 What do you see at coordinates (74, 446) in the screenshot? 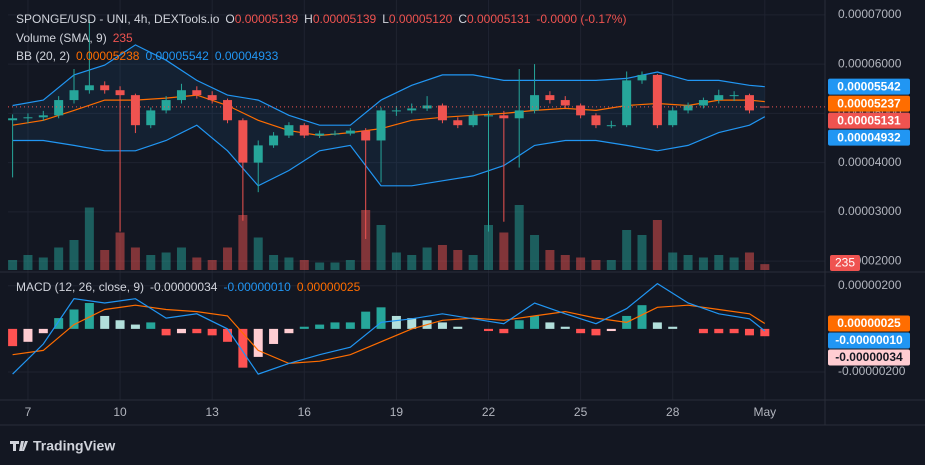
I see `brand: TradingView` at bounding box center [74, 446].